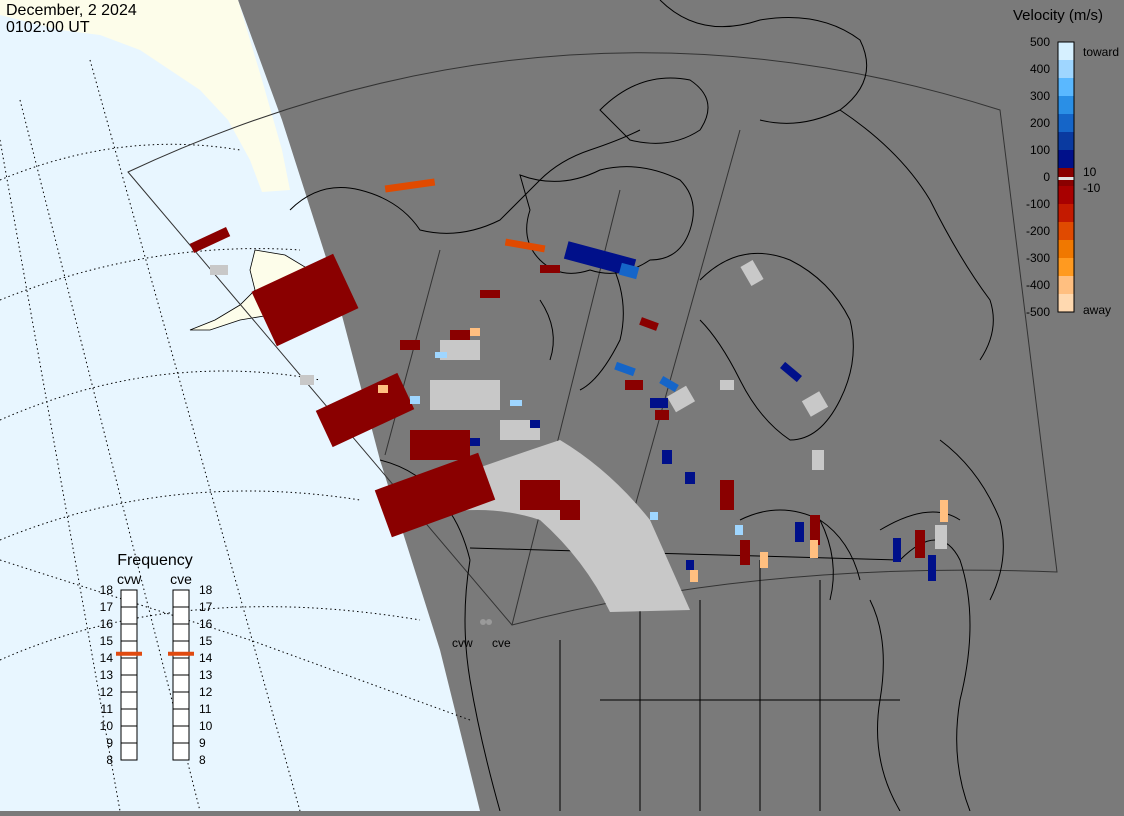  Describe the element at coordinates (1040, 123) in the screenshot. I see `colorbar-tick-label: 200` at that location.